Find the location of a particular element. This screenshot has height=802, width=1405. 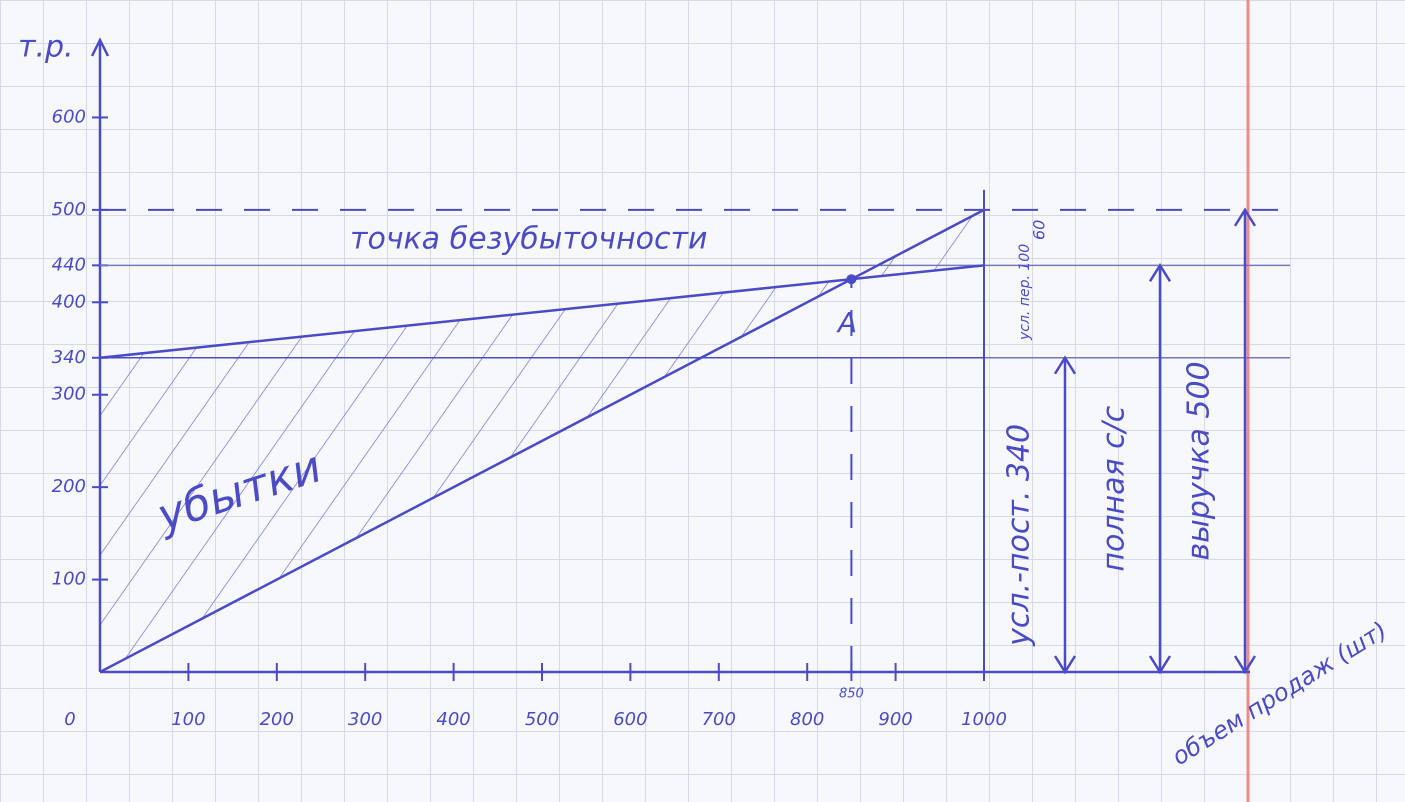

break-even-point is located at coordinates (851, 279).